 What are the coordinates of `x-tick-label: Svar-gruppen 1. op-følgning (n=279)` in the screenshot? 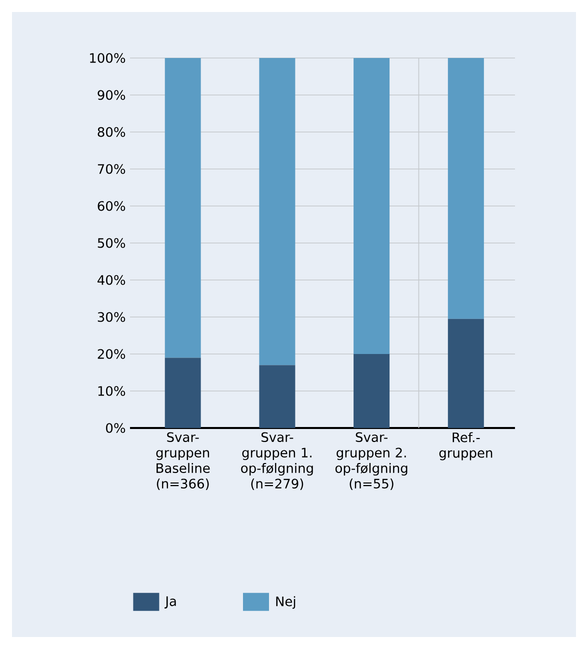 It's located at (277, 461).